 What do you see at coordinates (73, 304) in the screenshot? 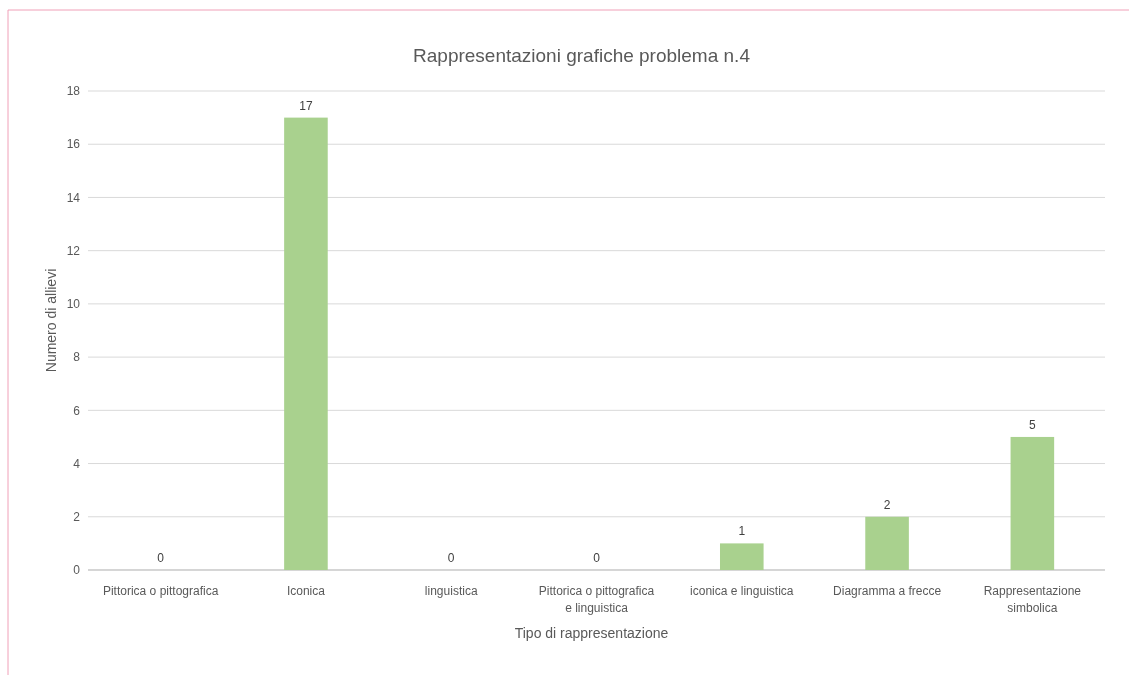
I see `y-tick-label: 10` at bounding box center [73, 304].